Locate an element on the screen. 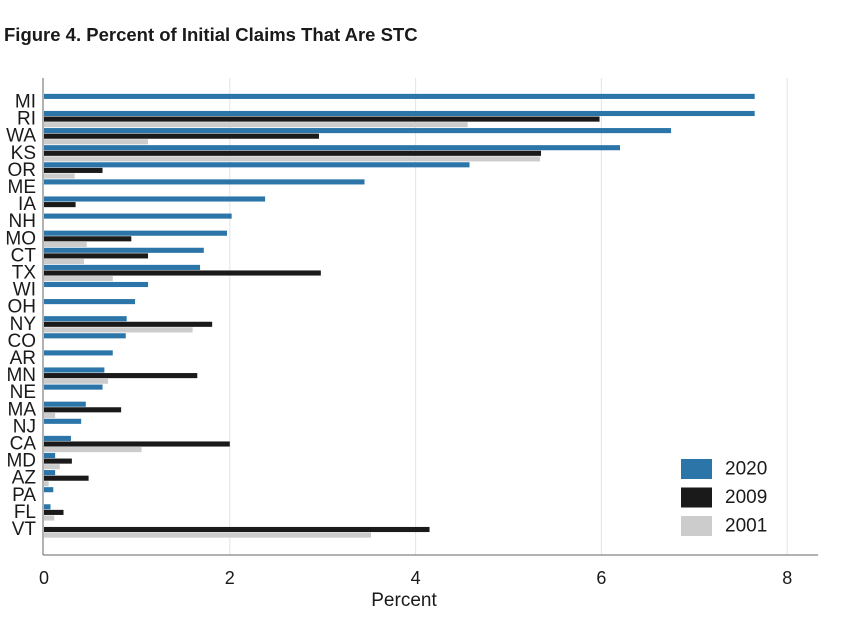 The height and width of the screenshot is (623, 850). bar-fl-2020 is located at coordinates (47, 507).